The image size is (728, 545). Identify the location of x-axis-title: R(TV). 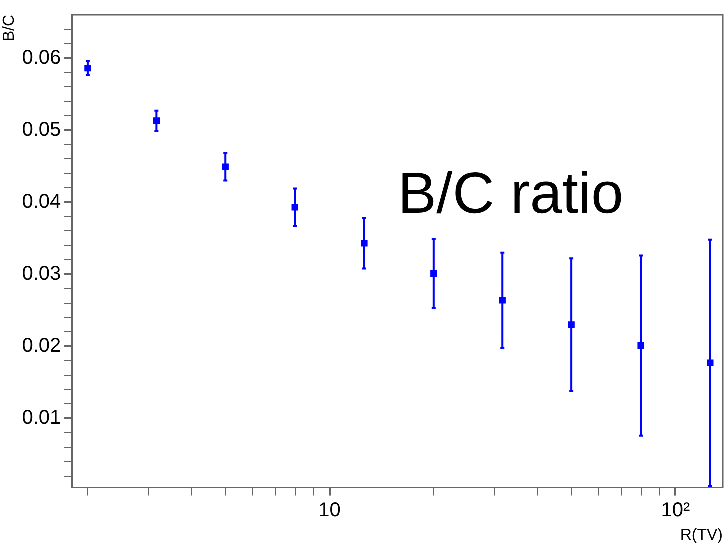
(701, 535).